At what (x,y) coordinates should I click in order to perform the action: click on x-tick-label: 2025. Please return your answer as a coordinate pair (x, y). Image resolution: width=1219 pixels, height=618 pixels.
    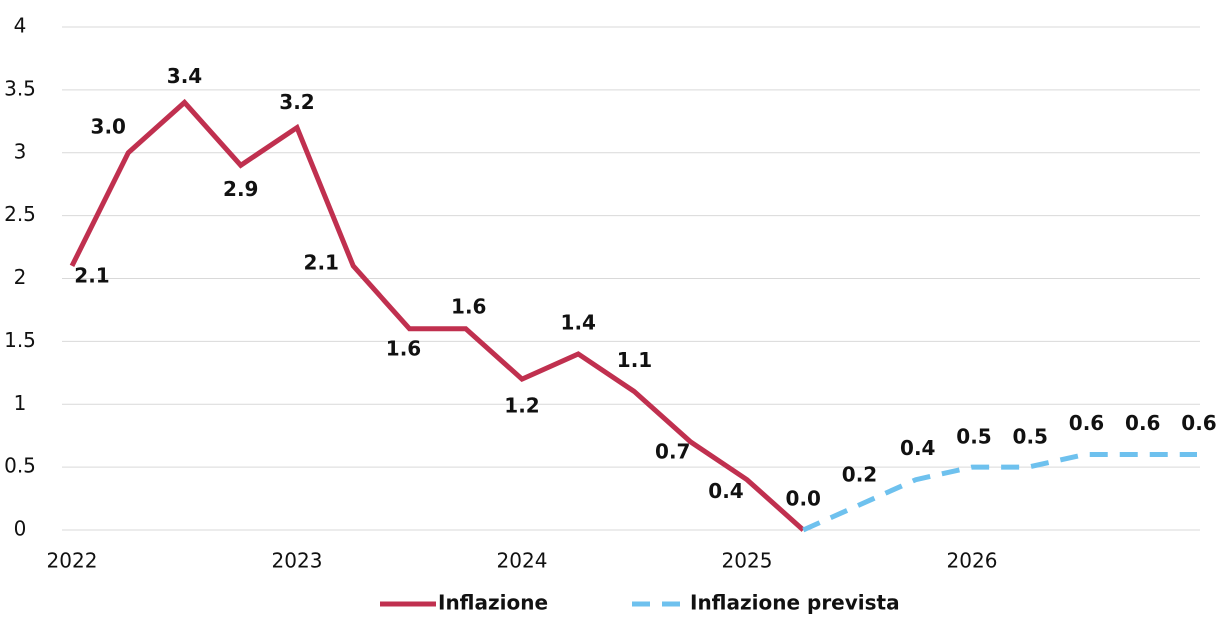
    Looking at the image, I should click on (747, 561).